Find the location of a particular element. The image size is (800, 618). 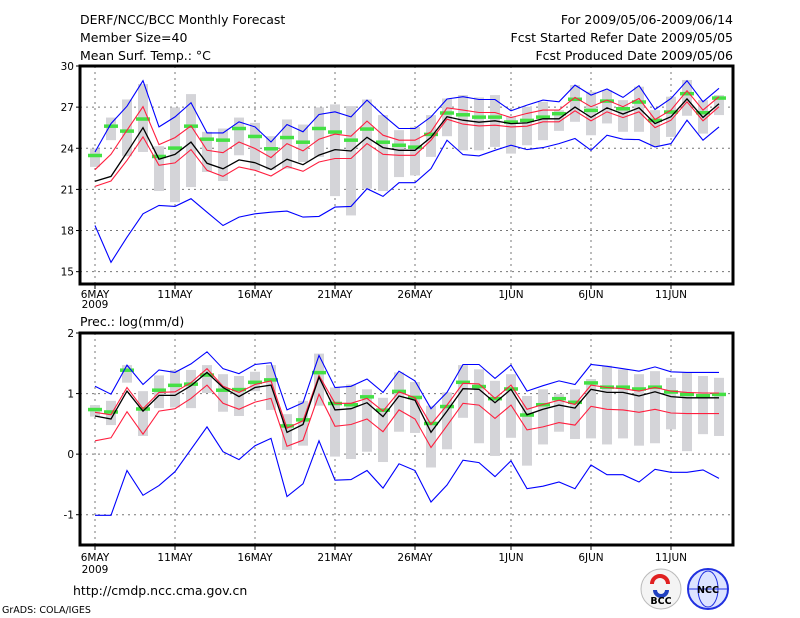

ncc-logo: NCC is located at coordinates (708, 589).